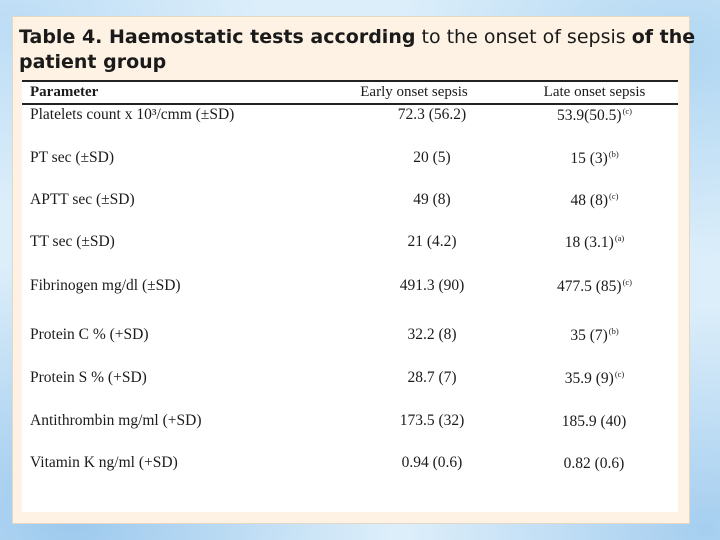 This screenshot has width=720, height=540. I want to click on cell-late-onset: 48 (8)(c), so click(594, 200).